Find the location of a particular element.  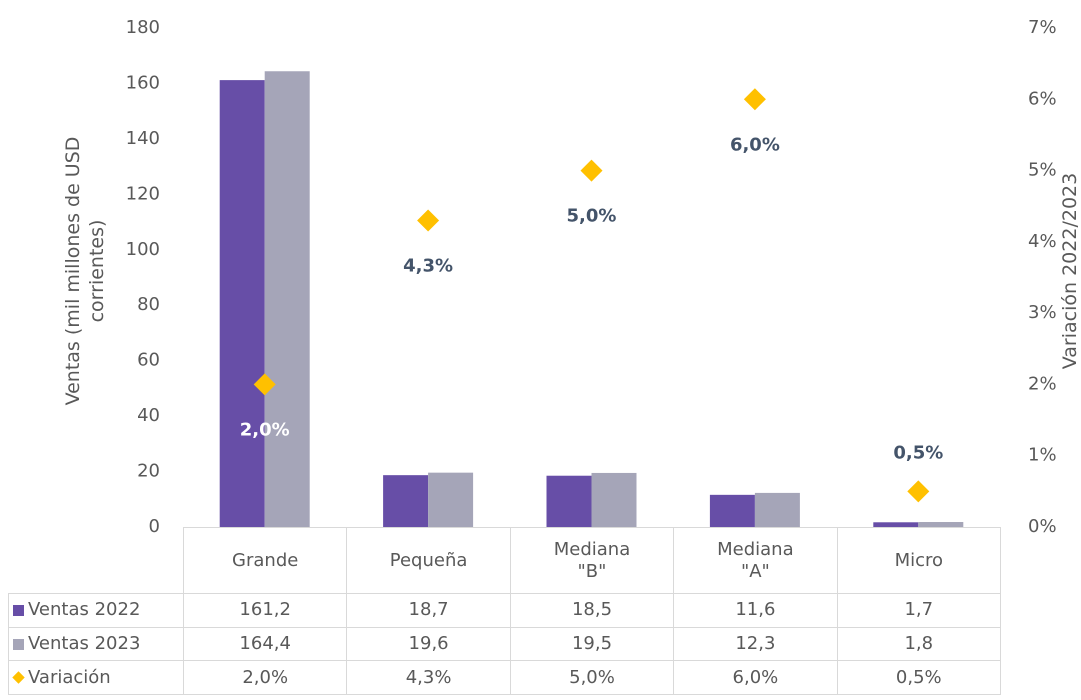

legend-cell: Variación is located at coordinates (96, 678).